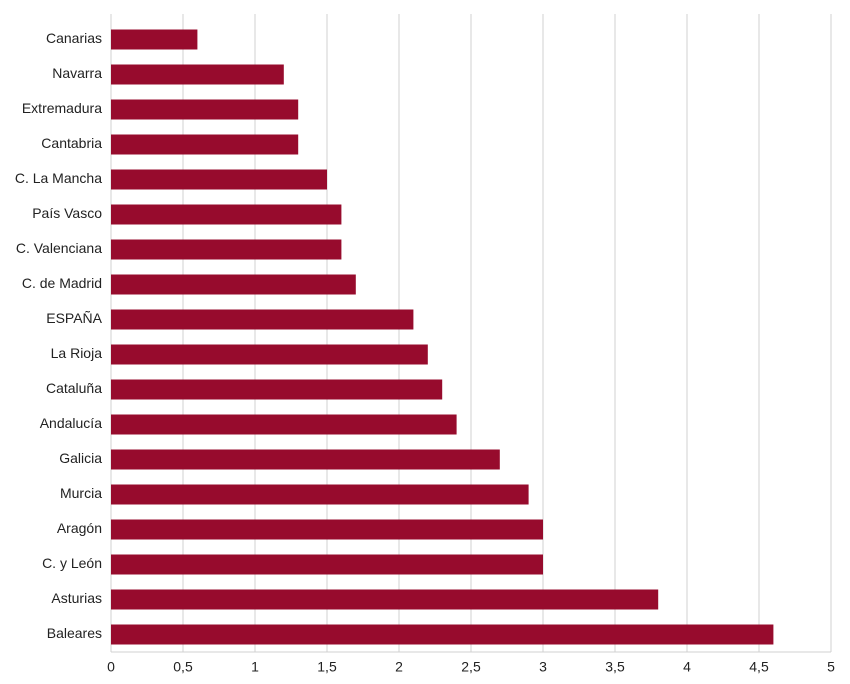 The height and width of the screenshot is (684, 850). Describe the element at coordinates (543, 667) in the screenshot. I see `x-tick-label: 3` at that location.